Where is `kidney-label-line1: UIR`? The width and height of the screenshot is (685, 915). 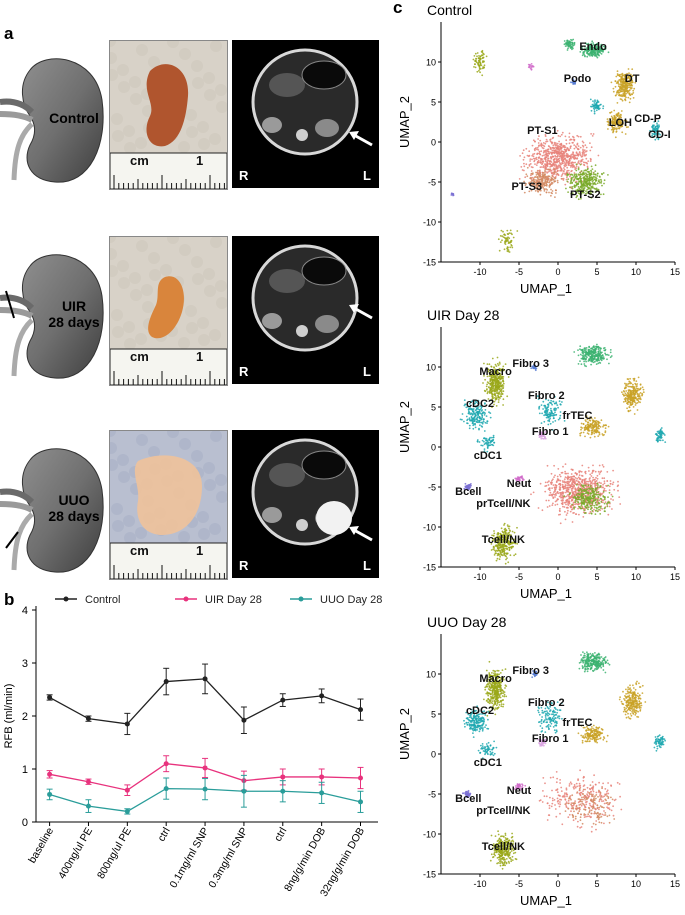
kidney-label-line1: UIR is located at coordinates (74, 306).